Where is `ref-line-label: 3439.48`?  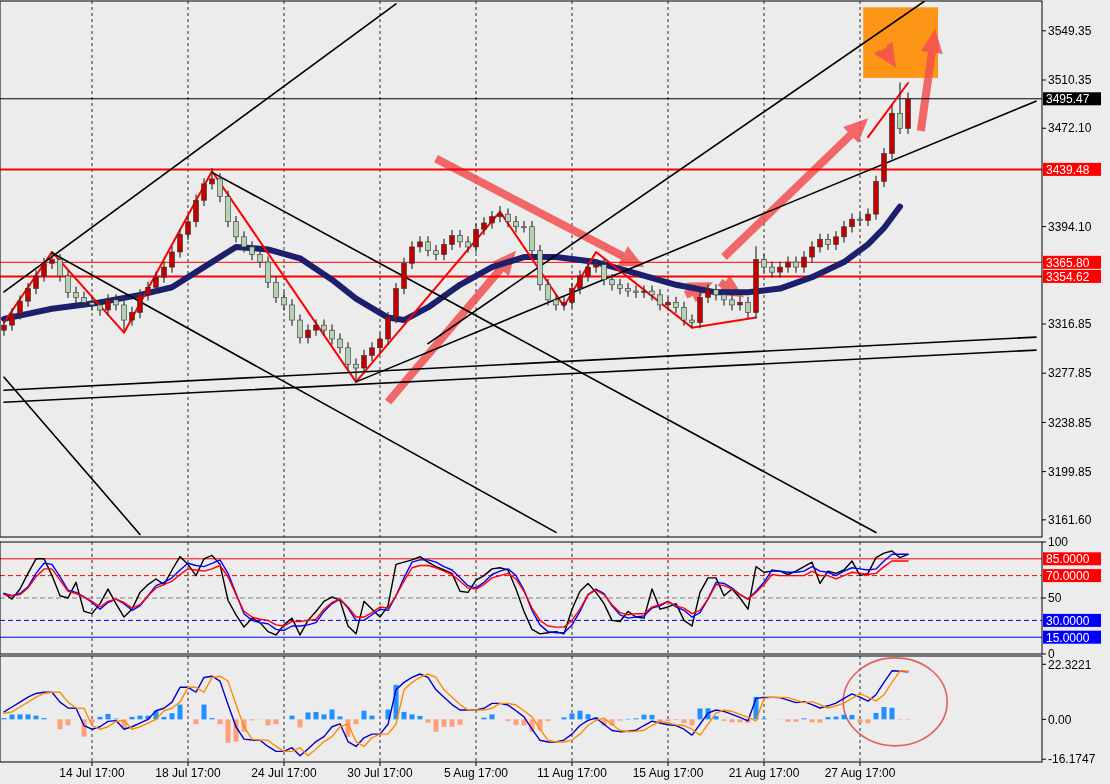
ref-line-label: 3439.48 is located at coordinates (1068, 169).